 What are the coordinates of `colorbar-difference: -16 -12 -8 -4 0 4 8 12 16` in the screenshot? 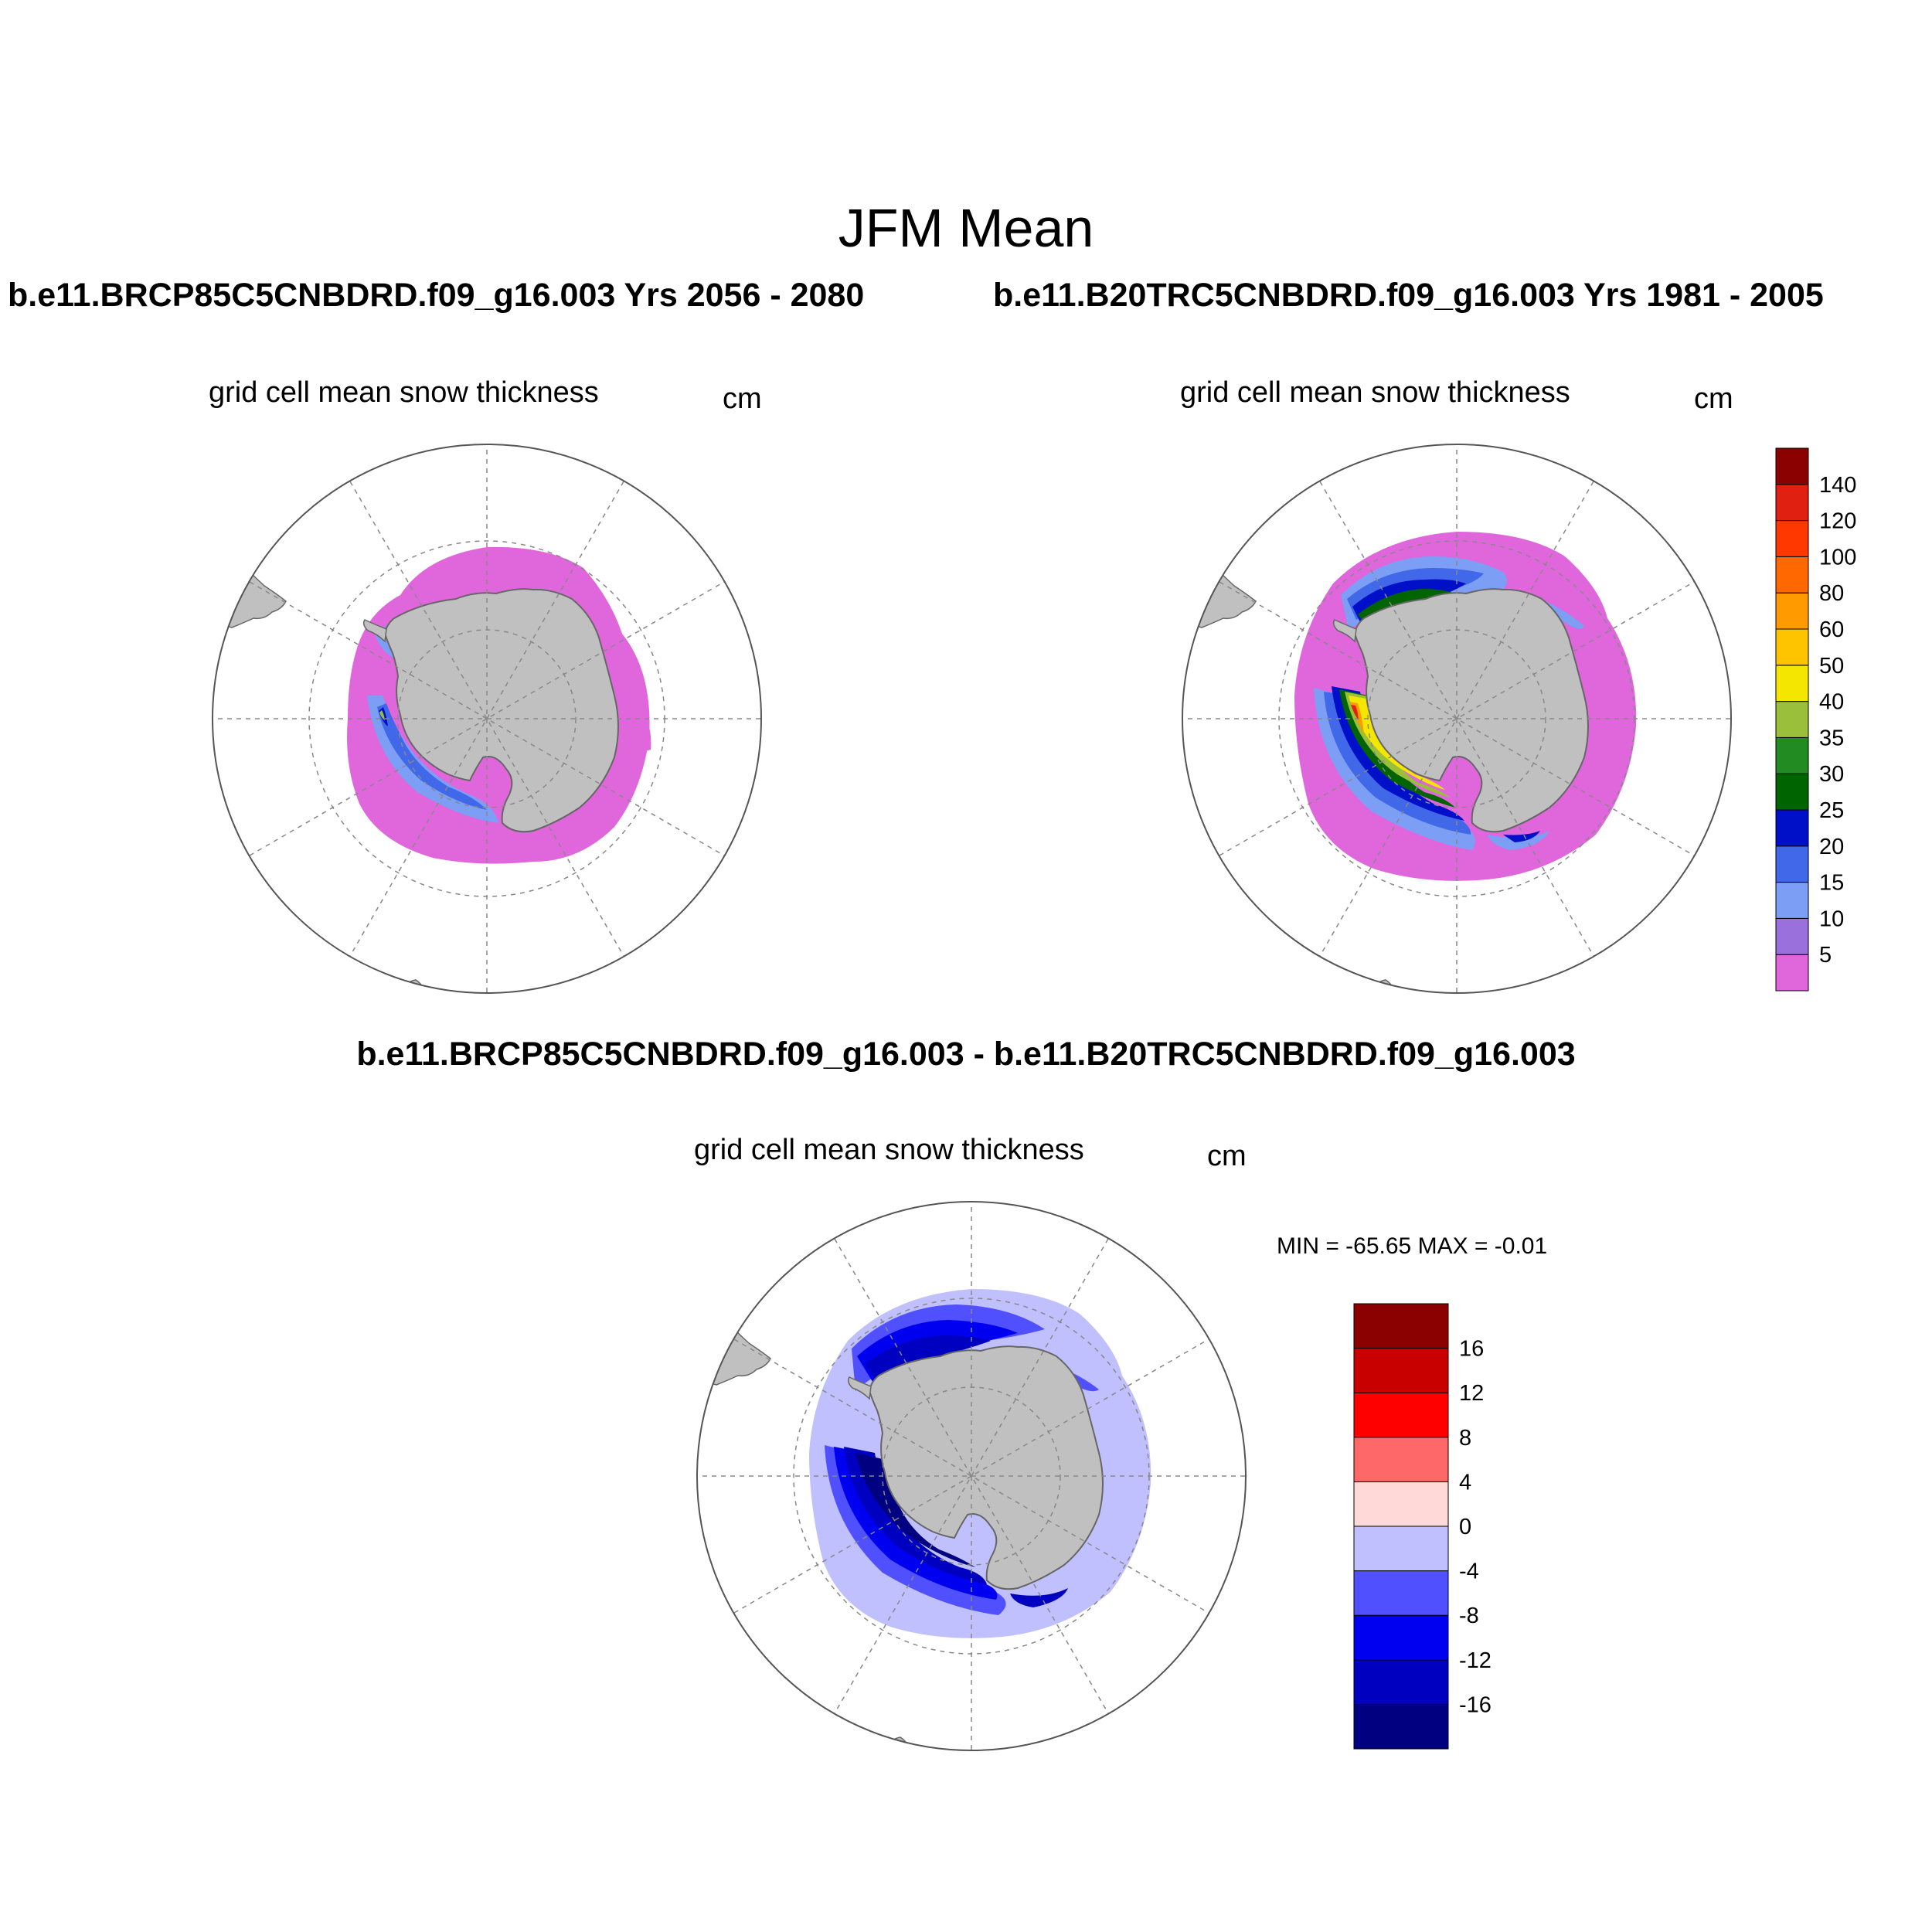 It's located at (1423, 1526).